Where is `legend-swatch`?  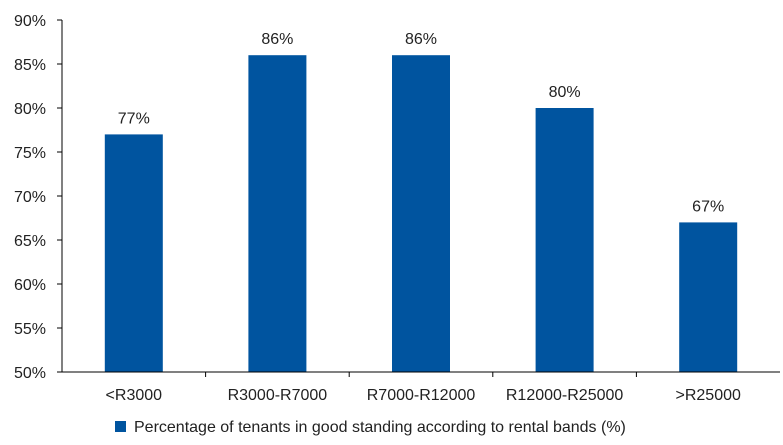
legend-swatch is located at coordinates (120, 426).